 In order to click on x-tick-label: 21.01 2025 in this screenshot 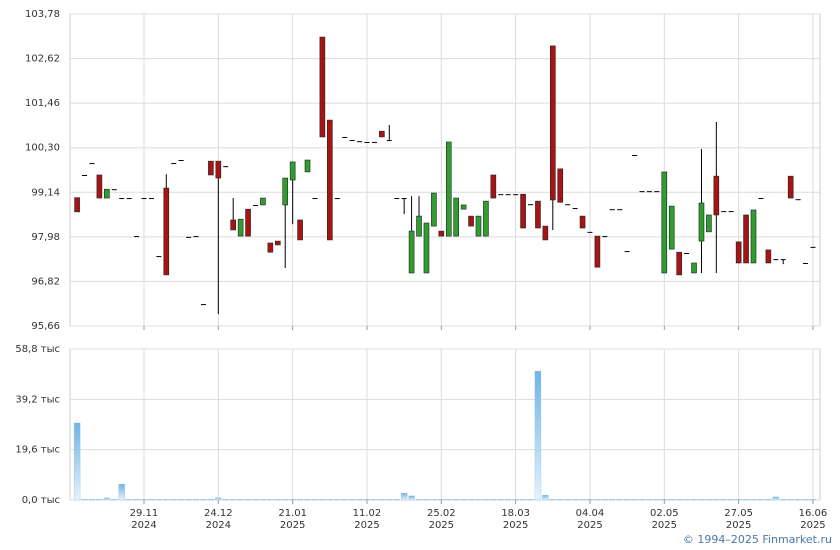, I will do `click(292, 519)`.